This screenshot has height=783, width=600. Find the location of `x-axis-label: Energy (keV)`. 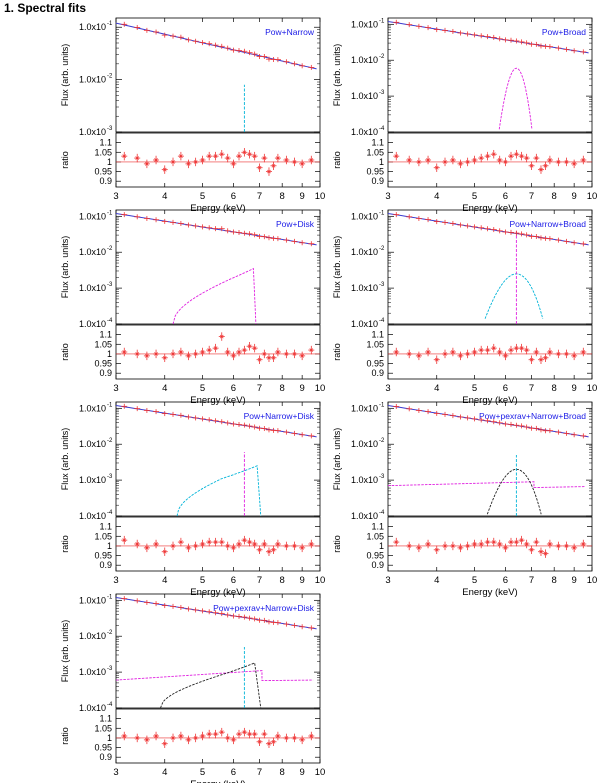

x-axis-label: Energy (keV) is located at coordinates (217, 400).